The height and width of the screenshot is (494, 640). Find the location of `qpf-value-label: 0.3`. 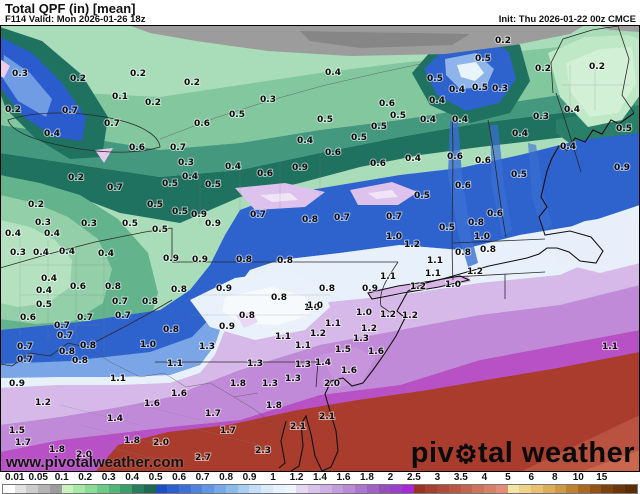

qpf-value-label: 0.3 is located at coordinates (89, 224).